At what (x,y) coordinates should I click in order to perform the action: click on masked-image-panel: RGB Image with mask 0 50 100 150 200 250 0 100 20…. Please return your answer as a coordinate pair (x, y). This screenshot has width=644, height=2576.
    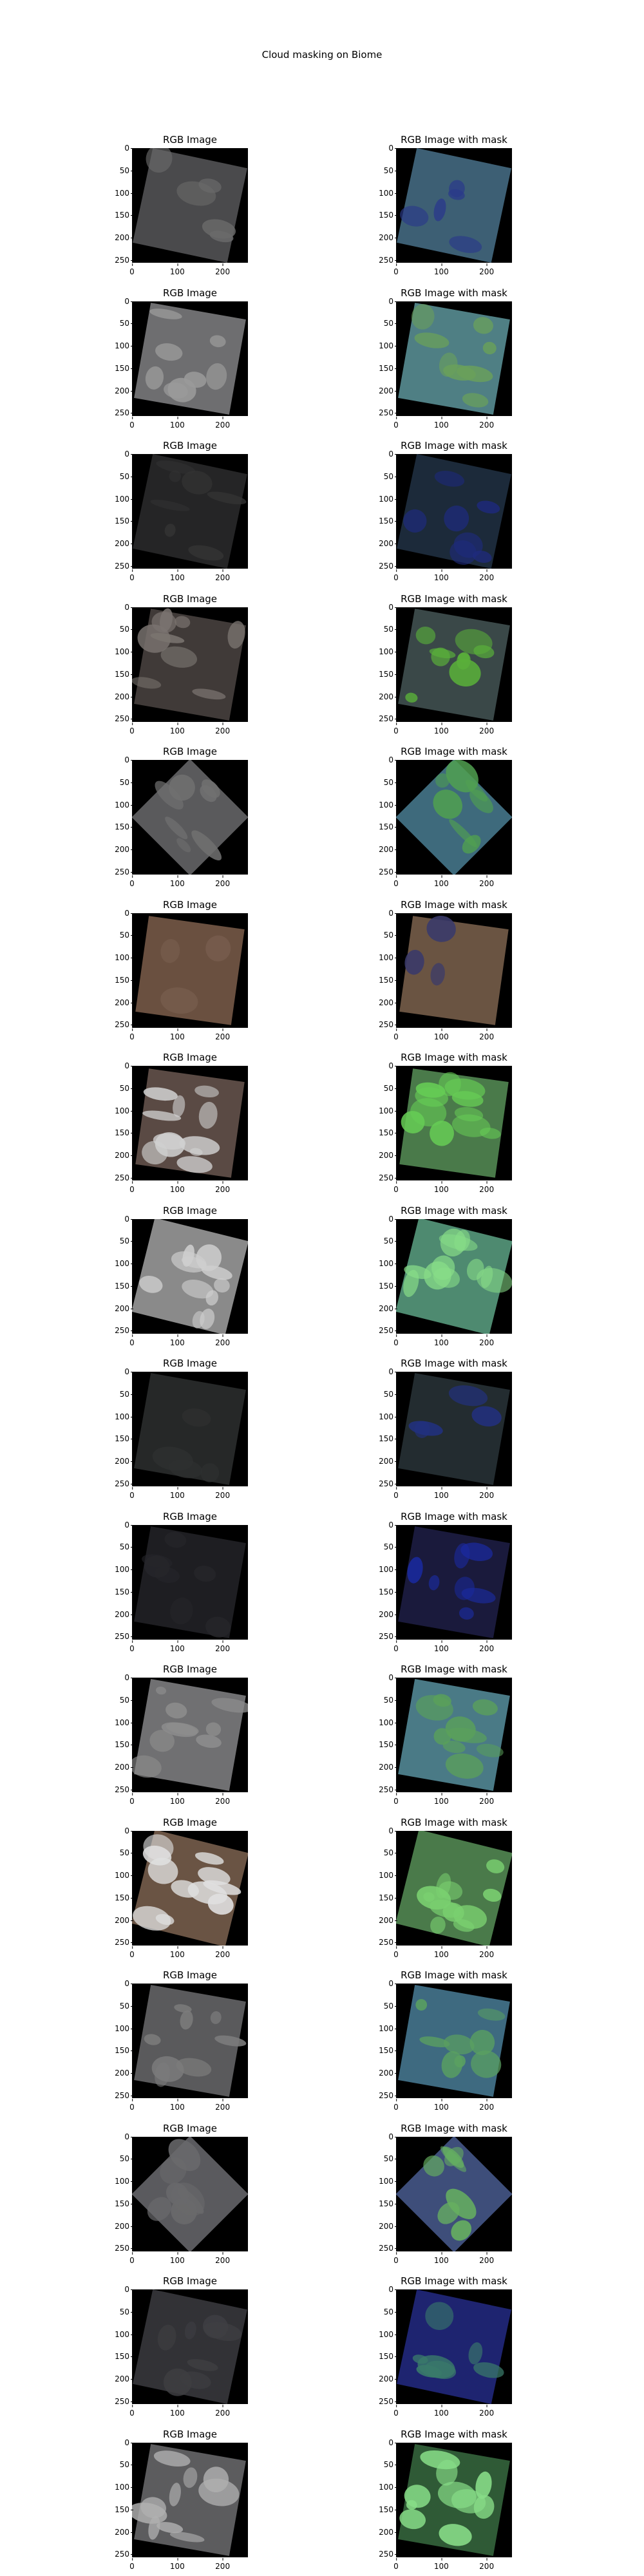
    Looking at the image, I should click on (446, 2346).